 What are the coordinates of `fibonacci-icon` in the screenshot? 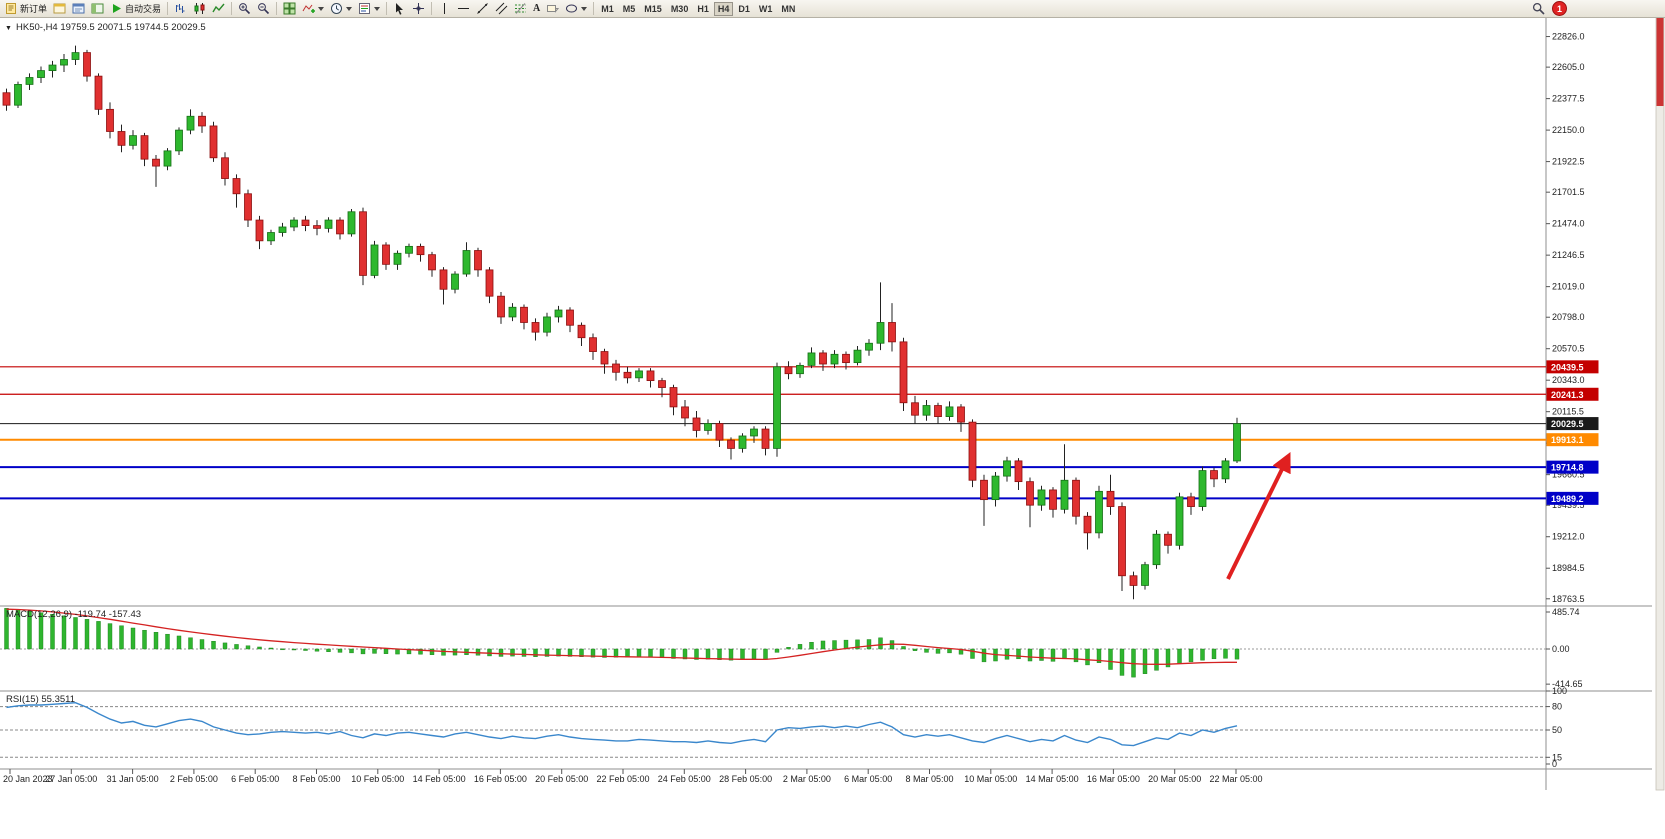 It's located at (521, 8).